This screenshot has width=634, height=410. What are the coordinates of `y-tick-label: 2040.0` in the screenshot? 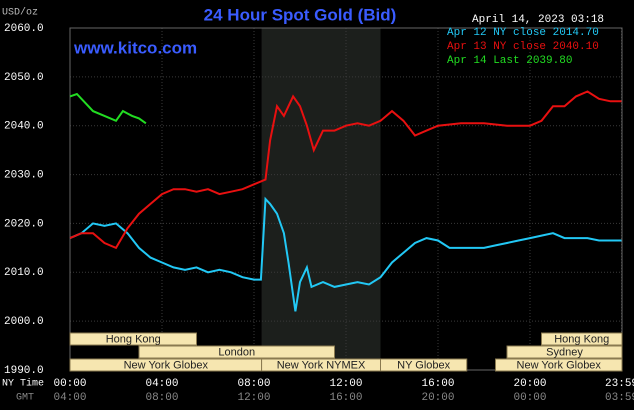 It's located at (24, 127).